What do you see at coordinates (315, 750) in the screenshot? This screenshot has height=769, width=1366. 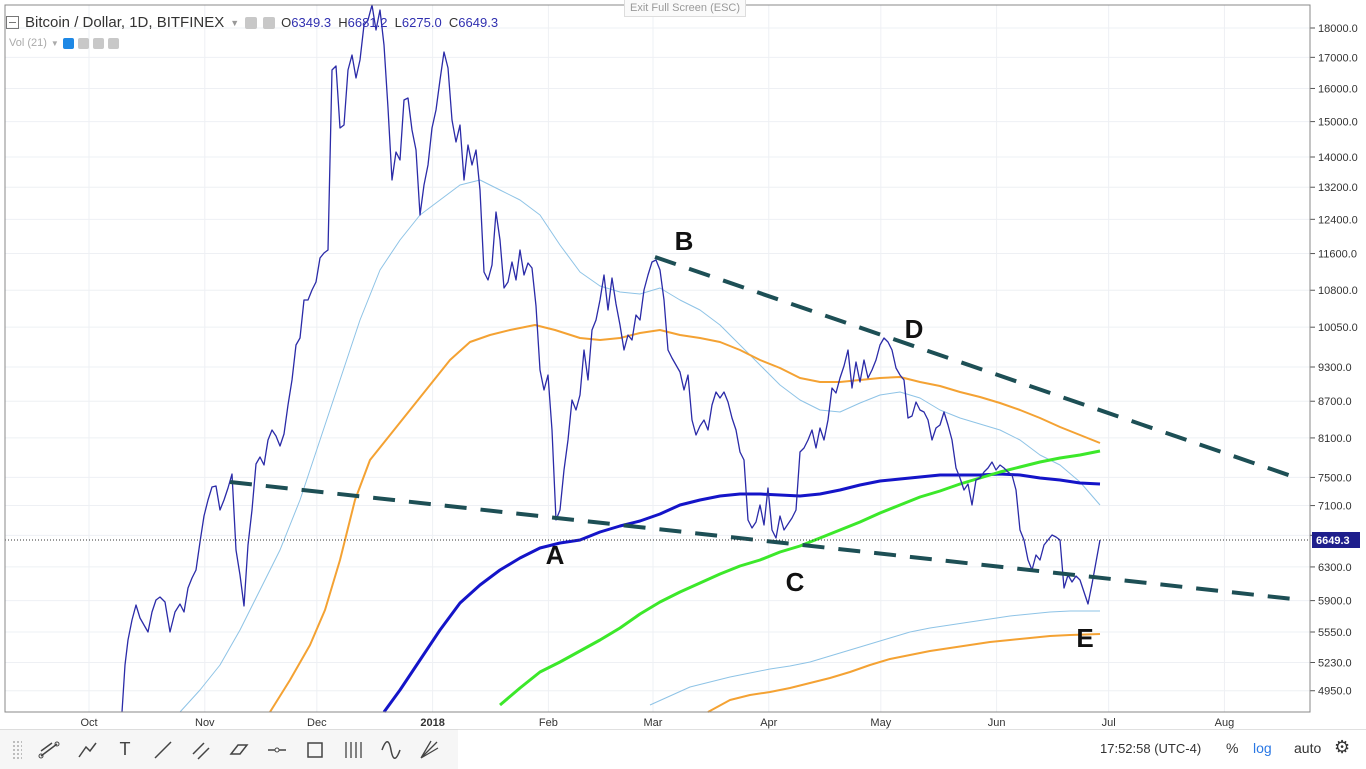 I see `rectangle-tool-icon` at bounding box center [315, 750].